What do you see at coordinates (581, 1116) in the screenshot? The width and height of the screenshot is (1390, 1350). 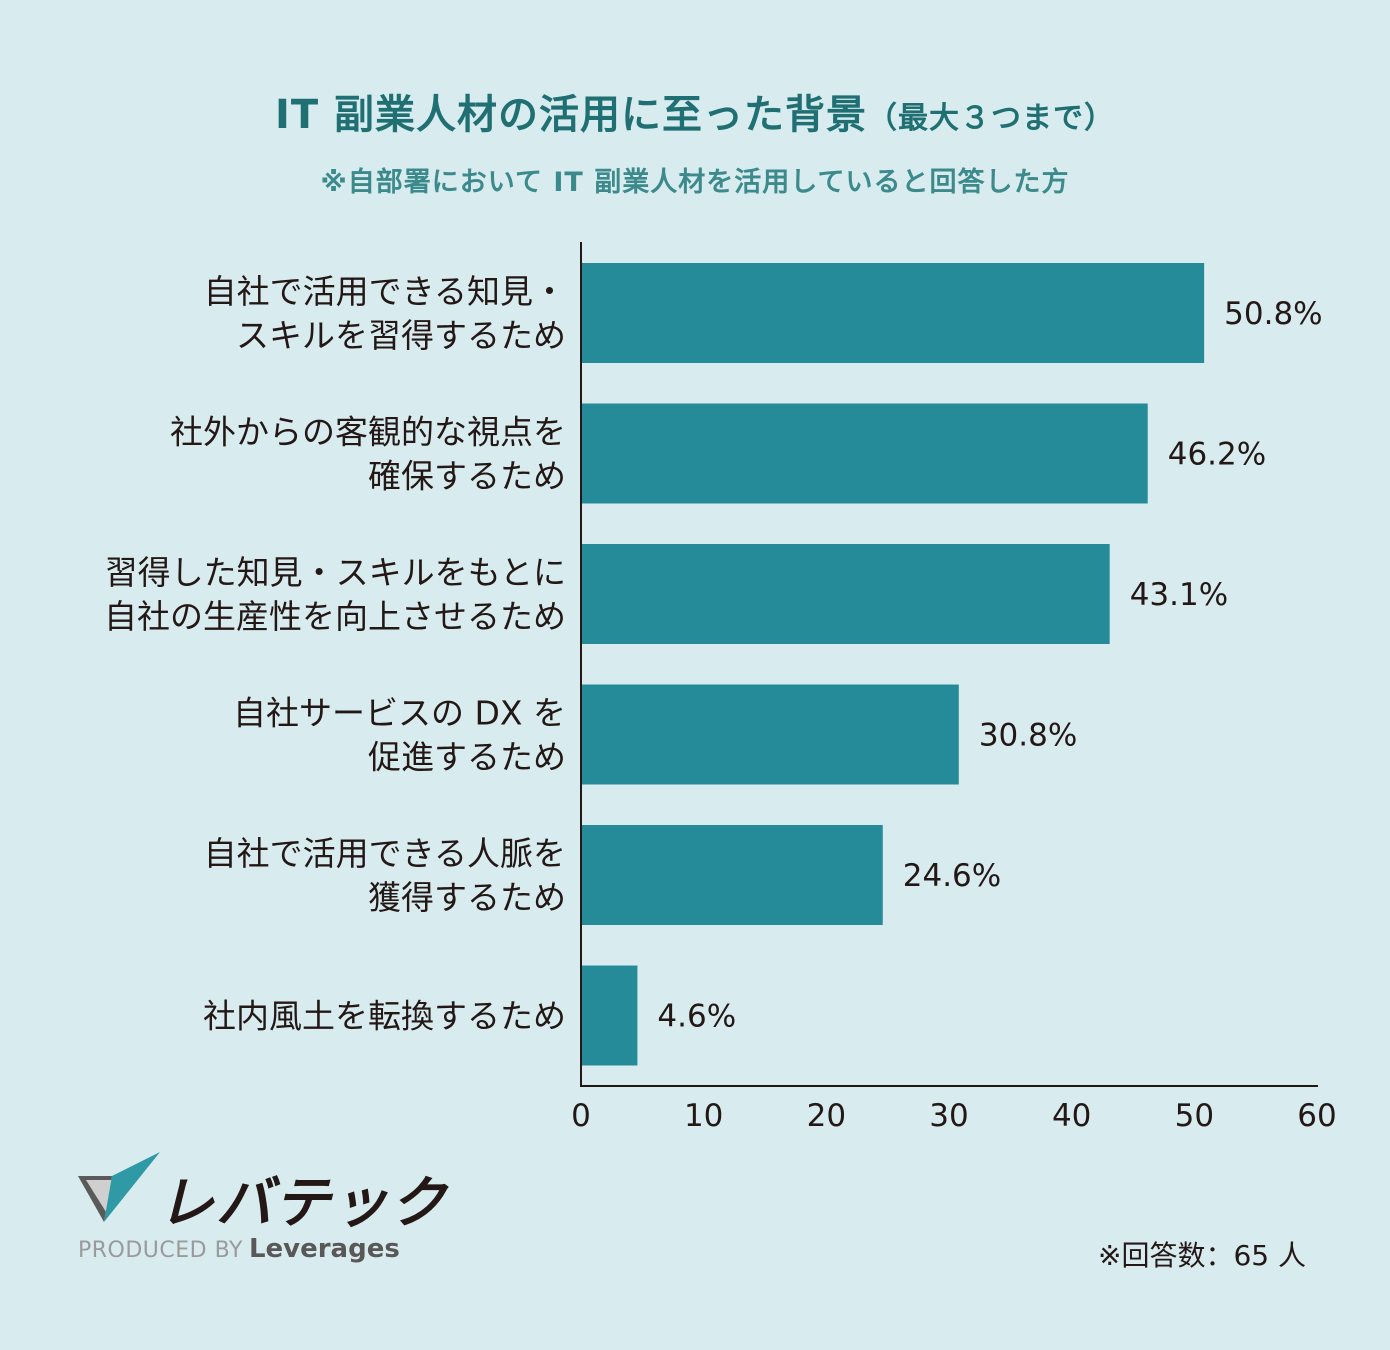 I see `x-tick-label-0: 0` at bounding box center [581, 1116].